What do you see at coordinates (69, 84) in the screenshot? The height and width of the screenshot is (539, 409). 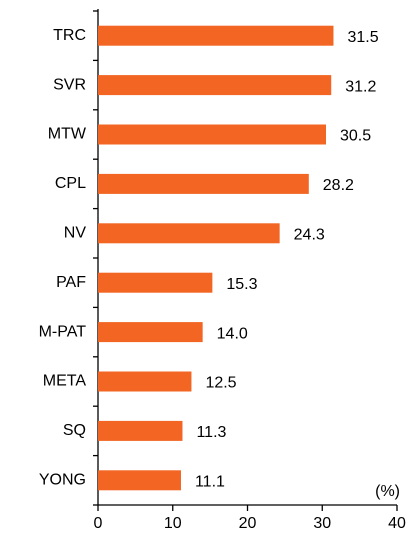 I see `y-tick-label: SVR` at bounding box center [69, 84].